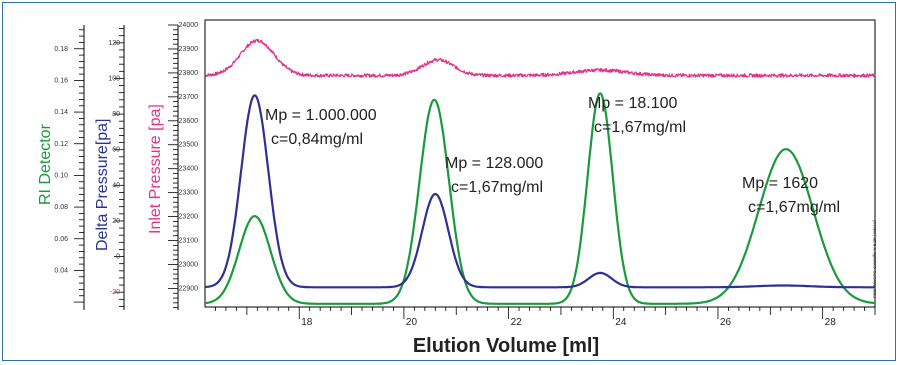 This screenshot has height=365, width=900. I want to click on delta-tick-label: 80, so click(116, 114).